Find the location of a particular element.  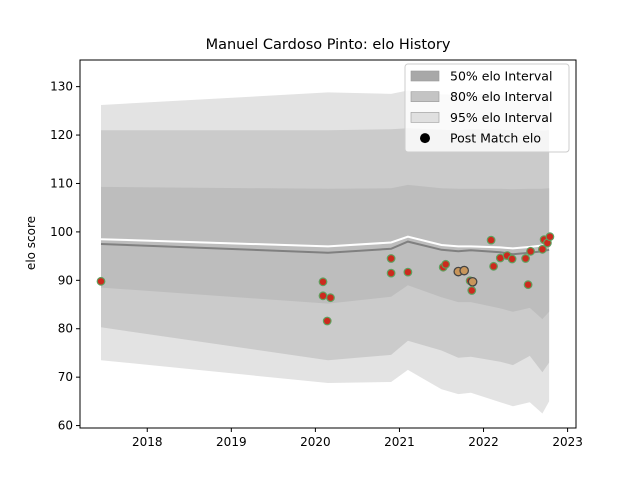

x-tick-label-2020: 2020 is located at coordinates (315, 442).